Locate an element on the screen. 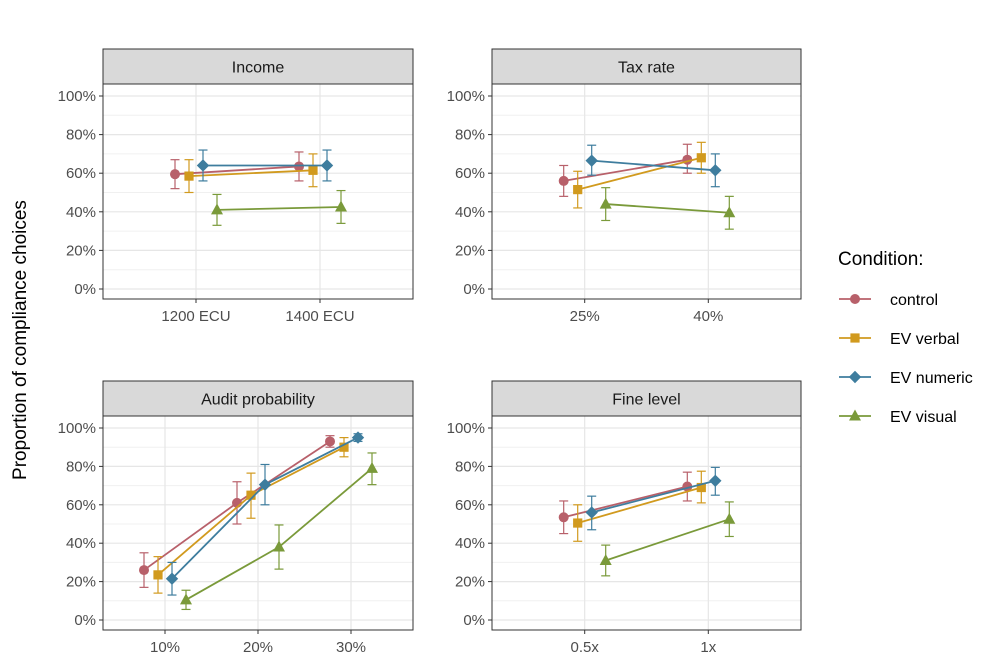  legend-label: control is located at coordinates (914, 300).